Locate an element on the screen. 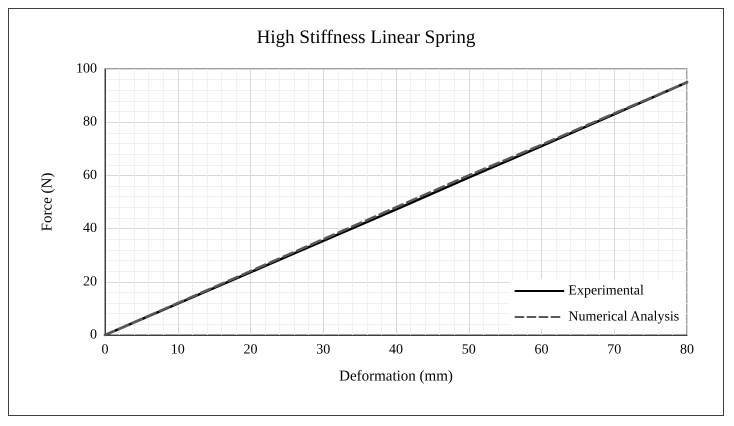 This screenshot has width=734, height=426. legend-label: Numerical Analysis is located at coordinates (624, 317).